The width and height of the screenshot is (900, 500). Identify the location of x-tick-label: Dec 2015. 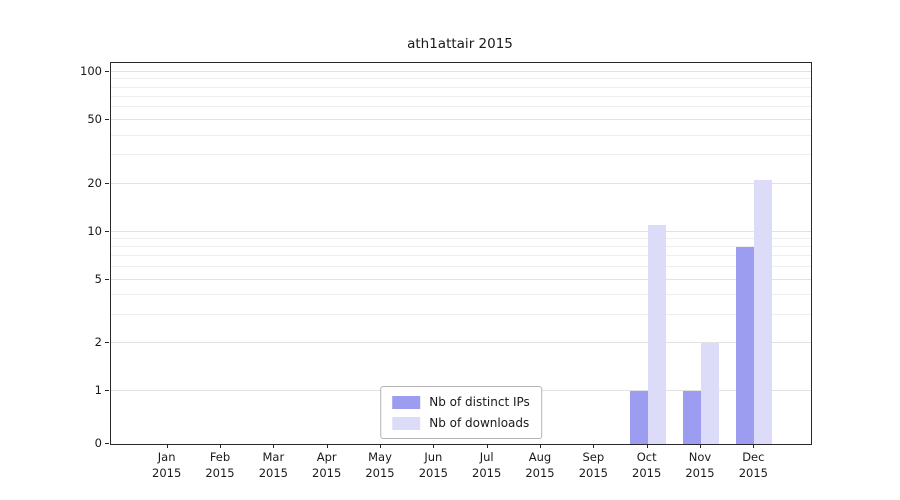
(753, 465).